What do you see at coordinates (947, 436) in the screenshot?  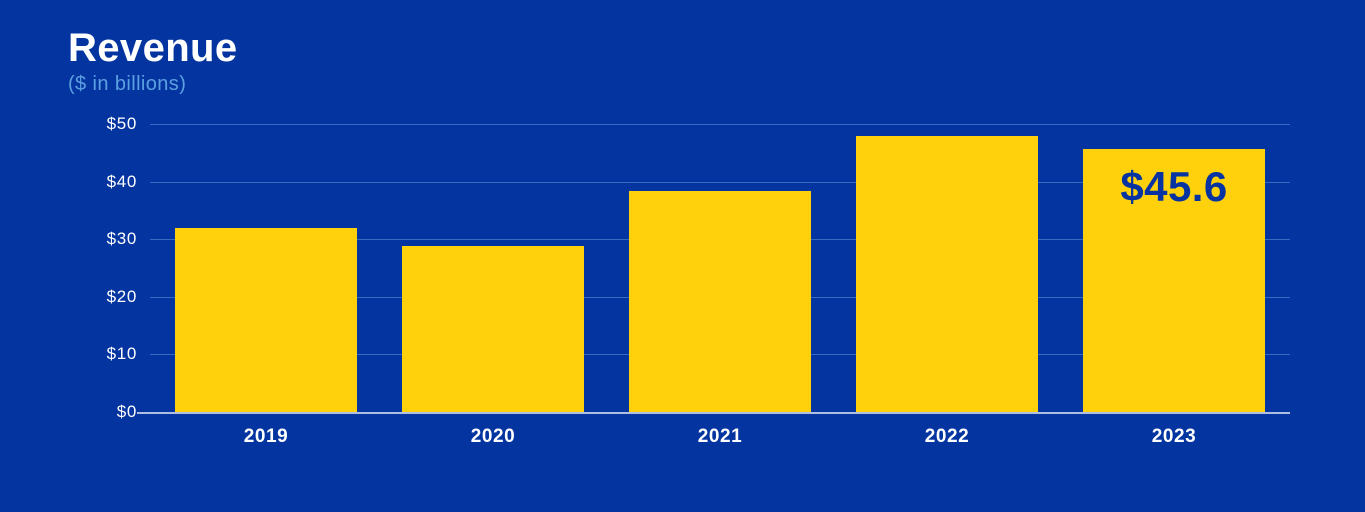 I see `x-tick-label-2022: 2022` at bounding box center [947, 436].